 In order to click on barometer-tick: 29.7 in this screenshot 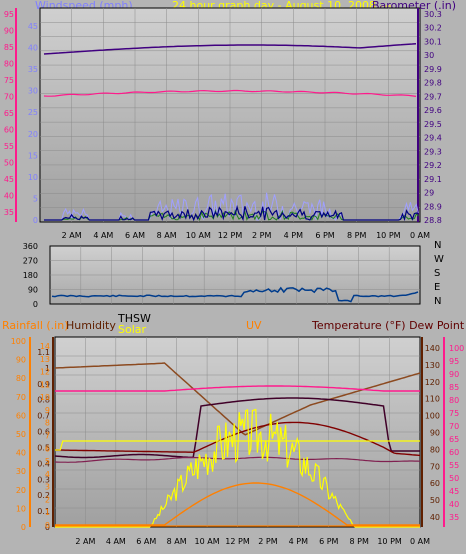, I will do `click(433, 96)`.